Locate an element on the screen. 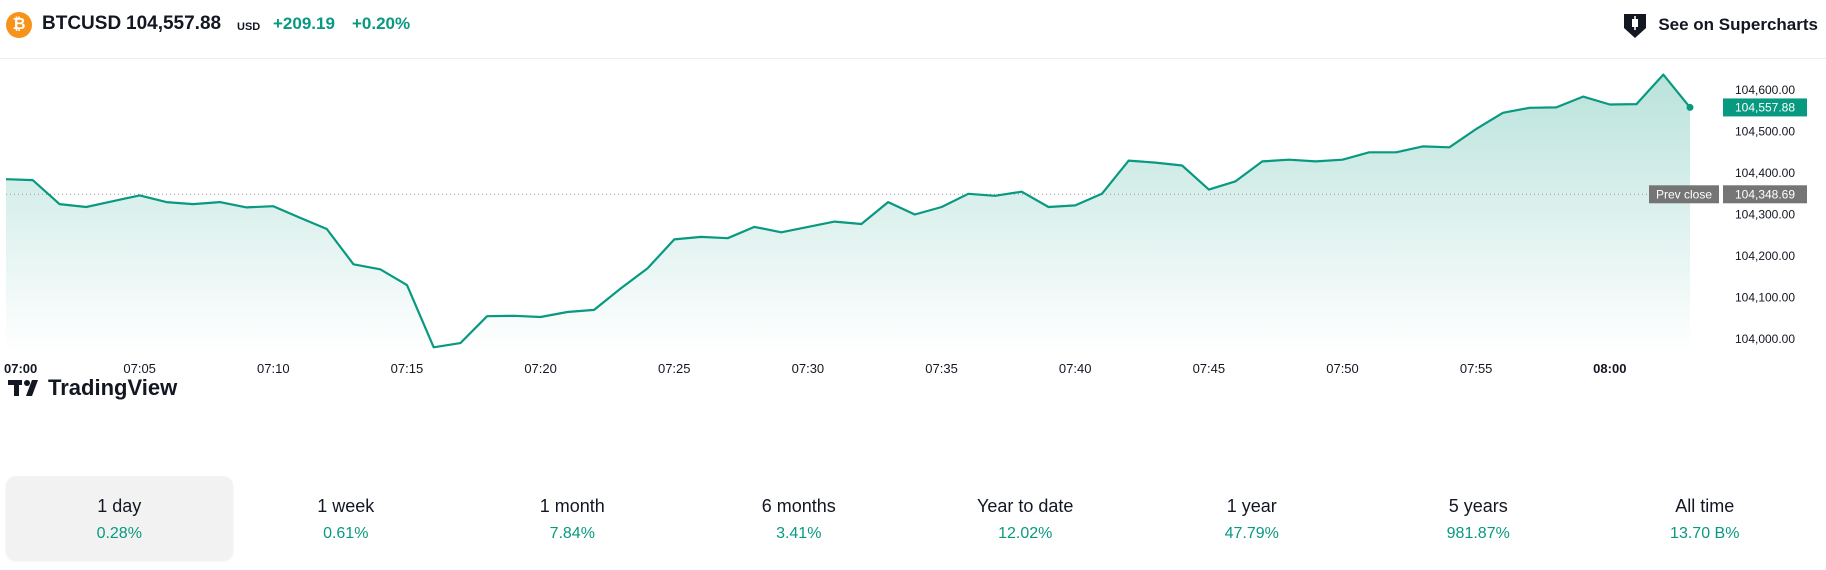  currency-label: USD is located at coordinates (249, 27).